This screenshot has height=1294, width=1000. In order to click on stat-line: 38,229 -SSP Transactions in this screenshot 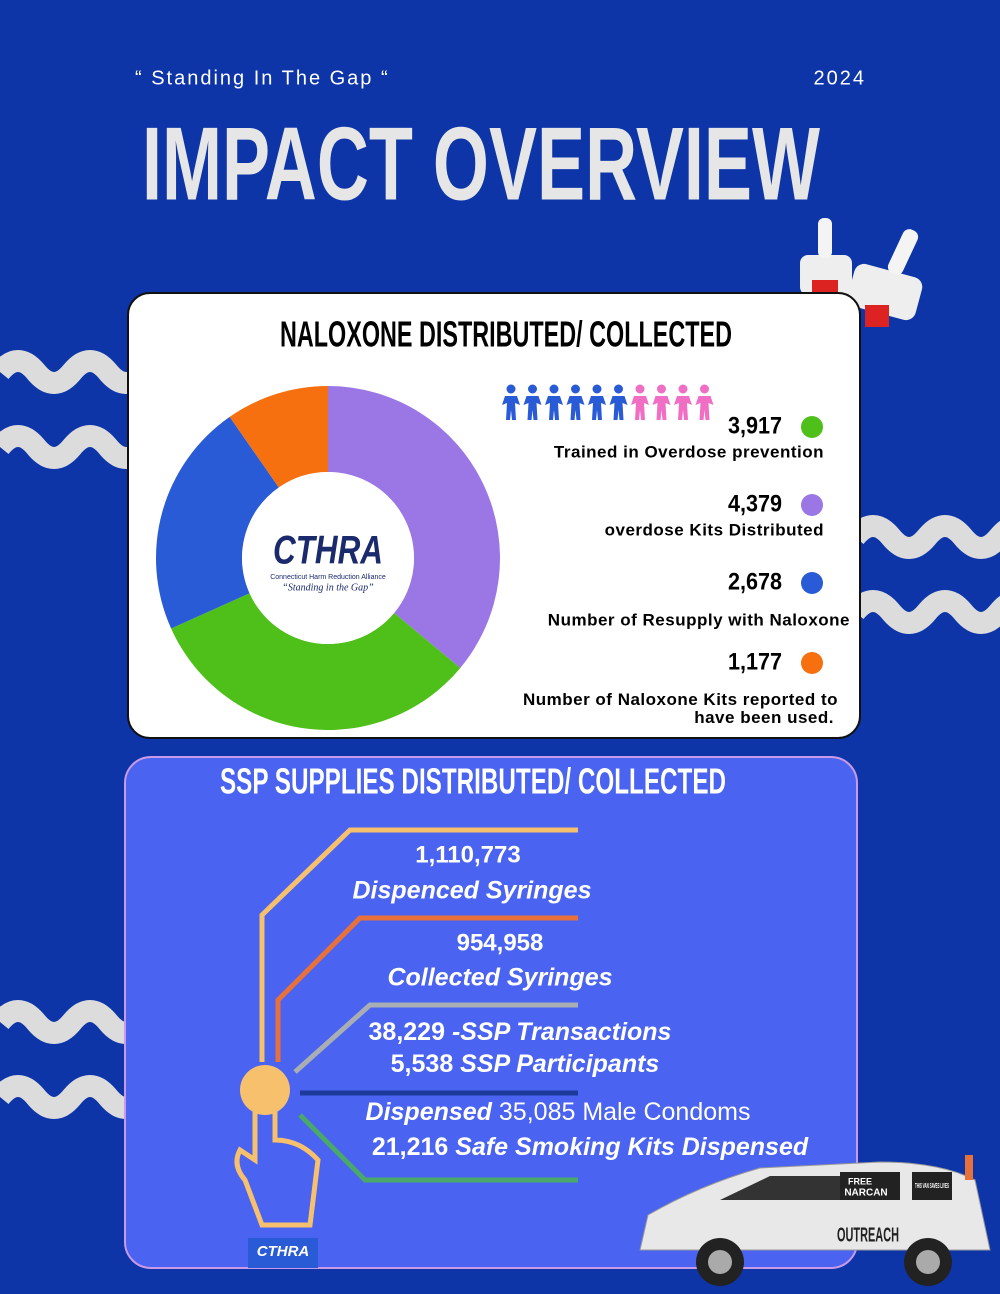, I will do `click(520, 1032)`.